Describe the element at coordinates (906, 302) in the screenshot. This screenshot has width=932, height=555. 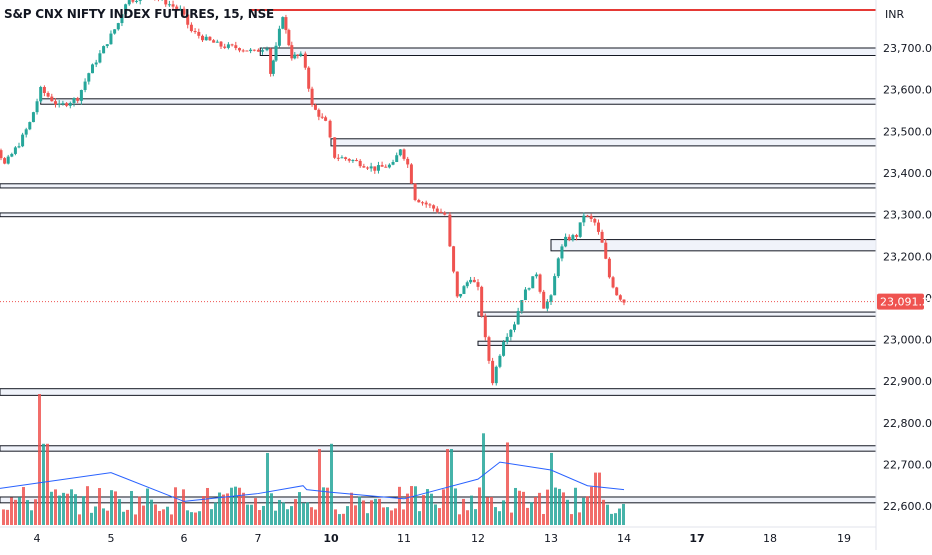
I see `last-price-label: 23,091.20` at that location.